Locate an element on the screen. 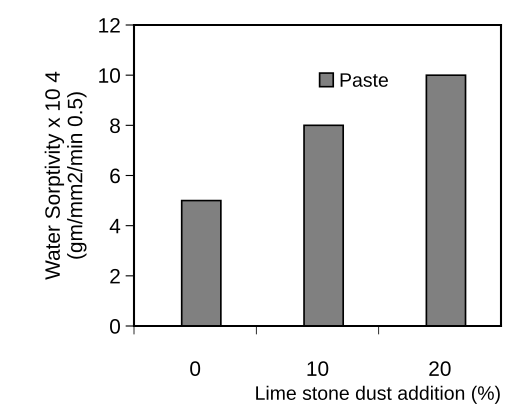 The width and height of the screenshot is (523, 410). legend-label: Paste is located at coordinates (364, 80).